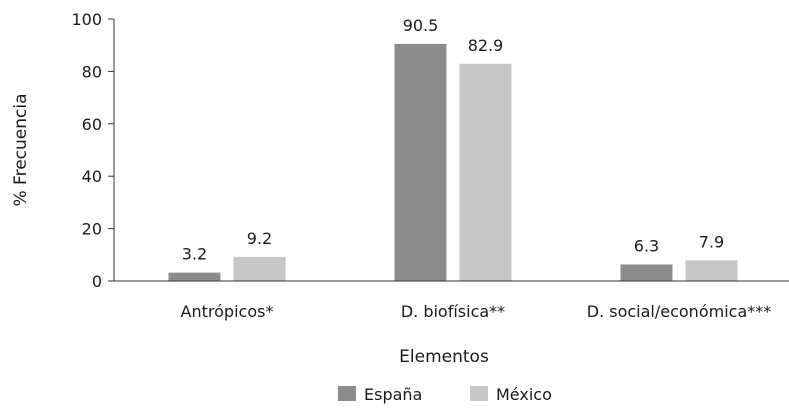 This screenshot has width=789, height=410. Describe the element at coordinates (93, 150) in the screenshot. I see `y-axis: 0 20 40 60 80 100` at that location.